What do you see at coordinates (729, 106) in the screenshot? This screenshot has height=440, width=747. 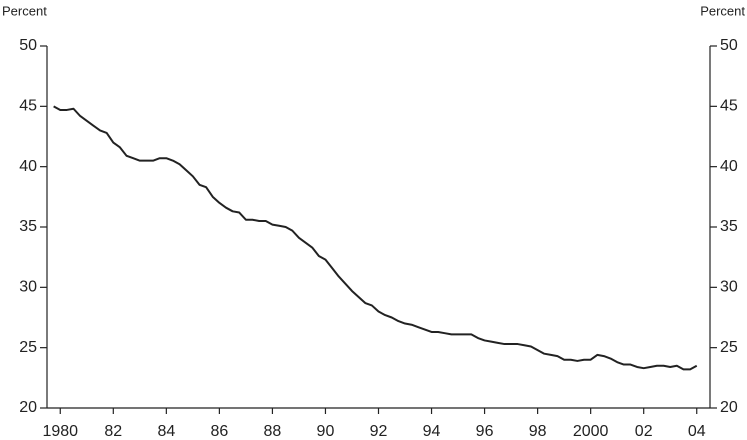 I see `y2-tick-label: 45` at bounding box center [729, 106].